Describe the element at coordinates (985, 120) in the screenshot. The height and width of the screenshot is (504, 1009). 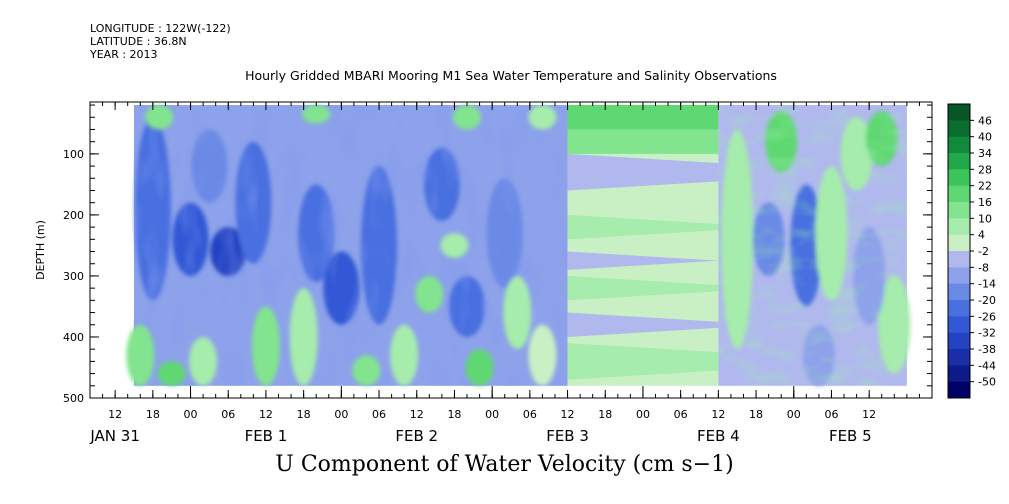
I see `colorbar-label: 46` at that location.